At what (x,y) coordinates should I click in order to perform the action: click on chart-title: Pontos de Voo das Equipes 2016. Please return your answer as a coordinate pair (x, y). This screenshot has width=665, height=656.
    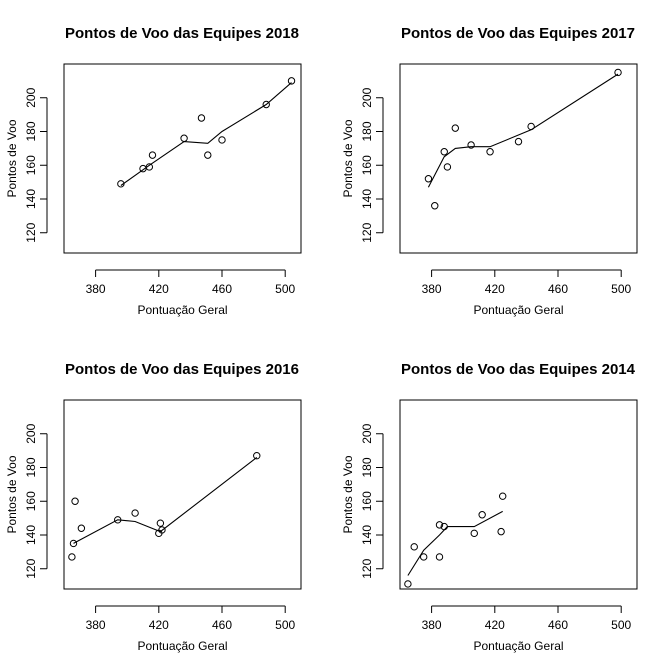
    Looking at the image, I should click on (182, 369).